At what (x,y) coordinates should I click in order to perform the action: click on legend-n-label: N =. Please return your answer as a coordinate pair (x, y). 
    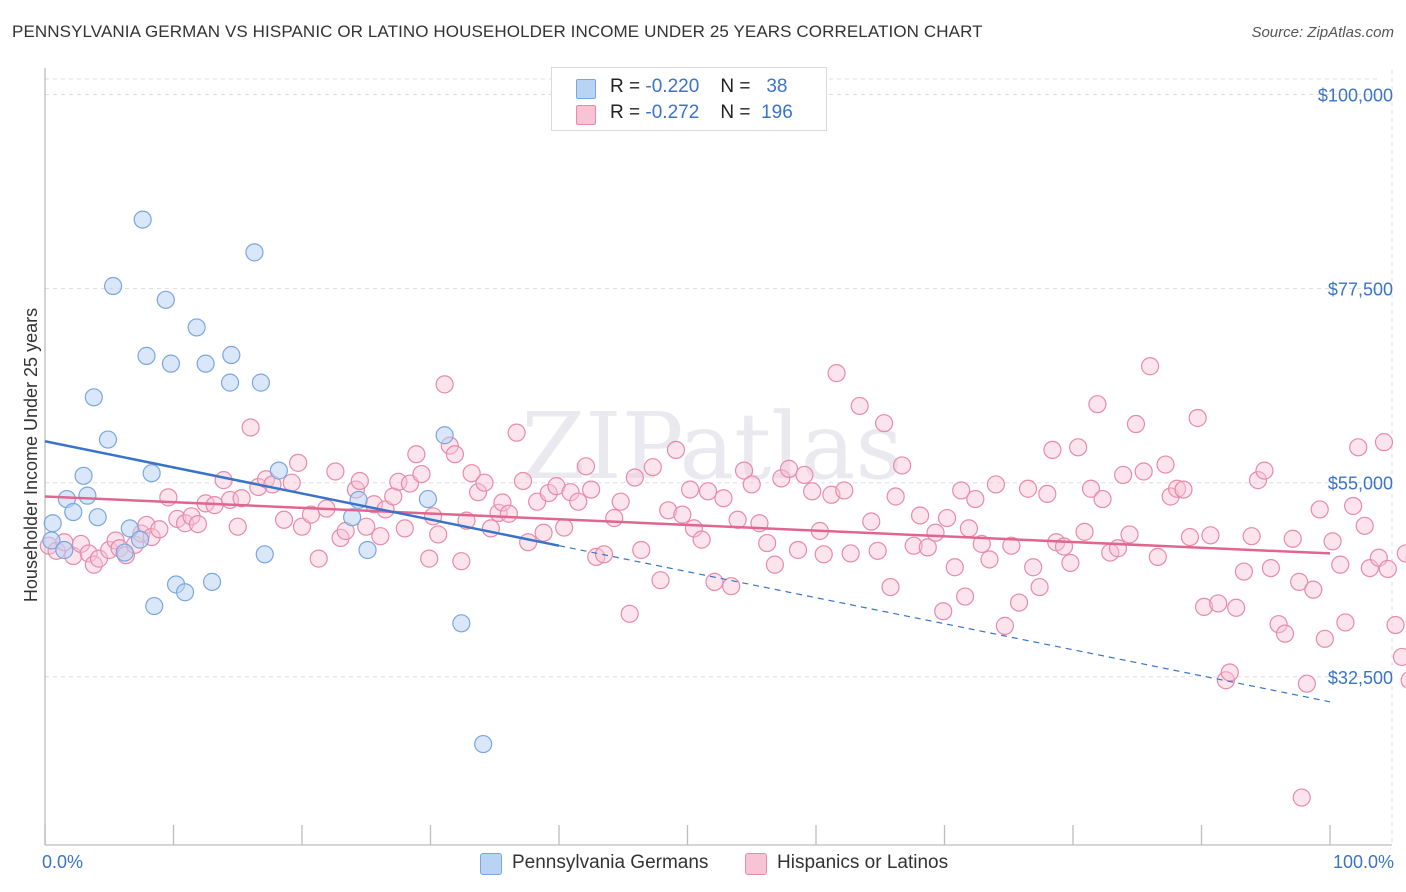
    Looking at the image, I should click on (735, 112).